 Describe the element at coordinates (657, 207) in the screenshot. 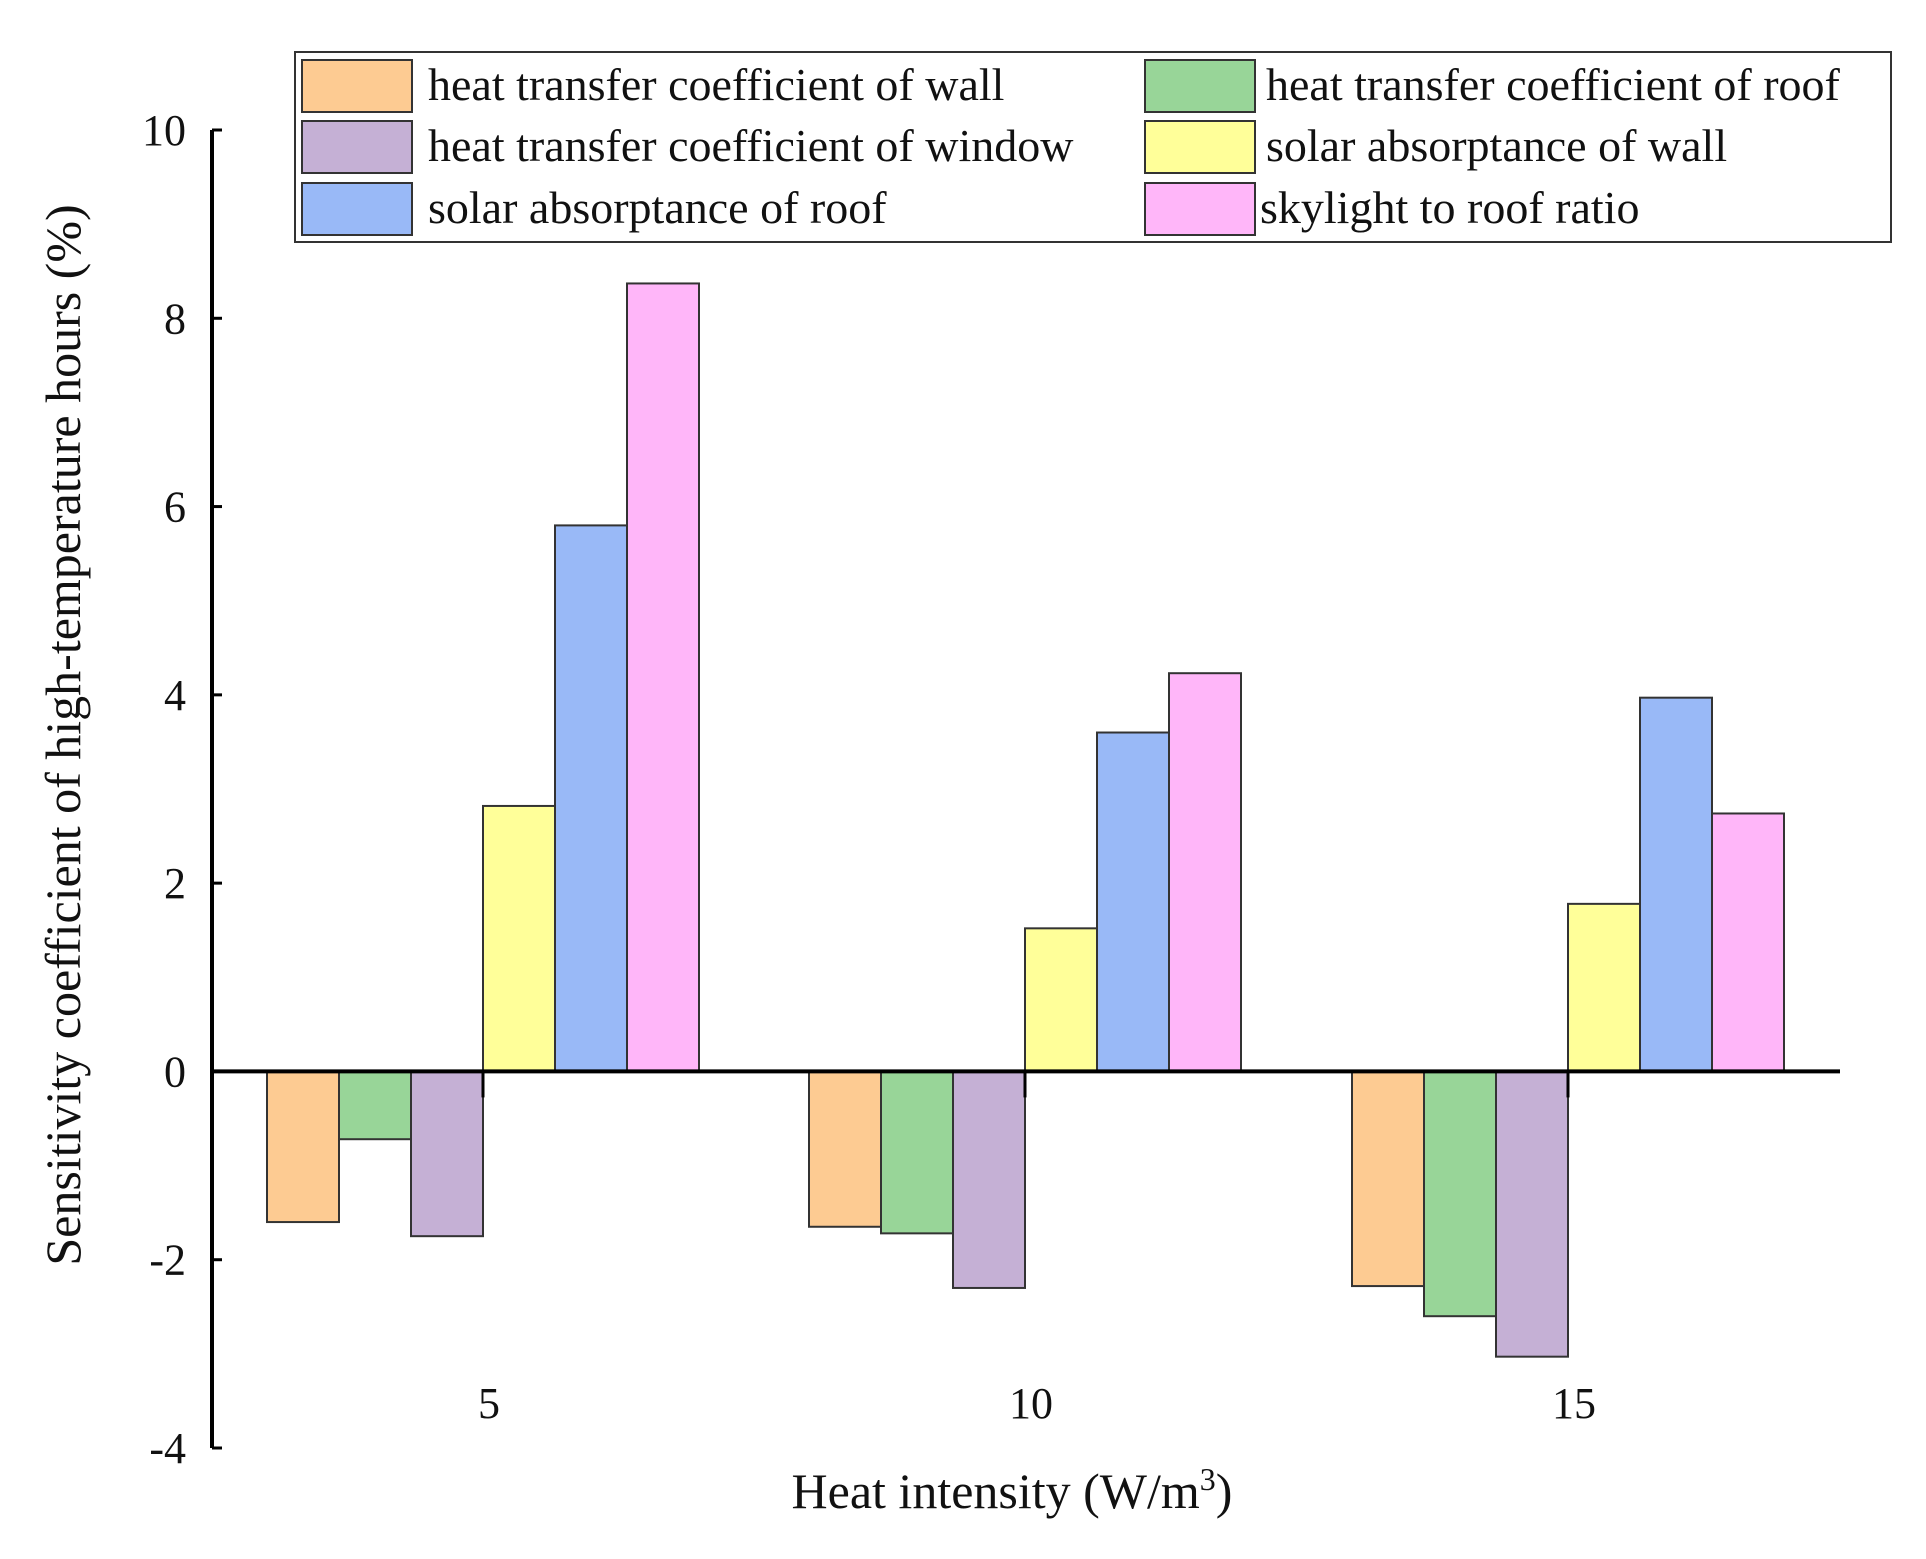

I see `legend-label: solar absorptance of roof` at that location.